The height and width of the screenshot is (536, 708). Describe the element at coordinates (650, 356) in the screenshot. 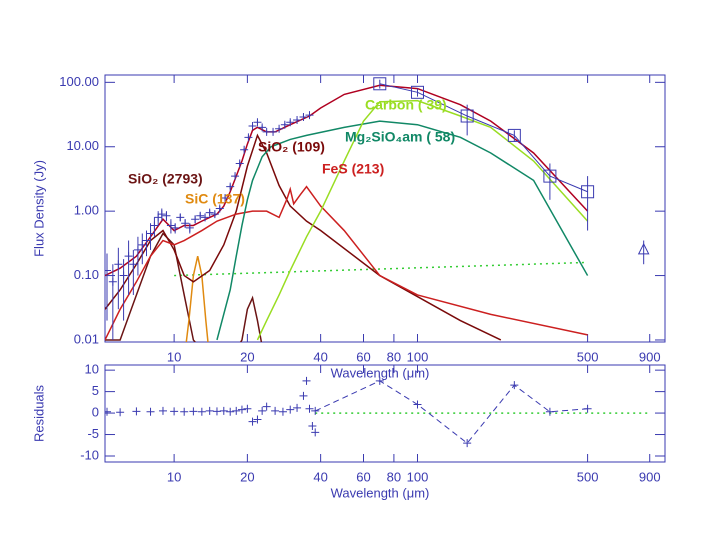

I see `x-tick-label: 900` at that location.